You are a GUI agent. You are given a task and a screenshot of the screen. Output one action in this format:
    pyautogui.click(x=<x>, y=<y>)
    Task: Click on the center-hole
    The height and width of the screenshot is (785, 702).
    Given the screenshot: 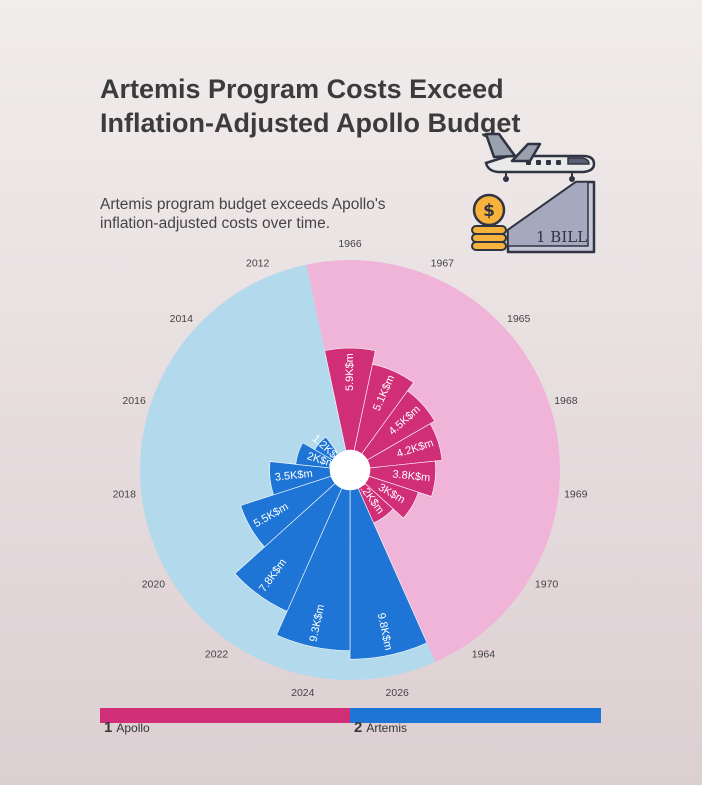 What is the action you would take?
    pyautogui.click(x=350, y=470)
    